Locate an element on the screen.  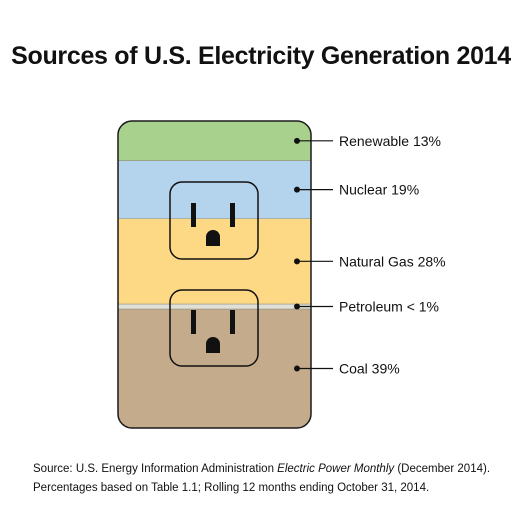
segment-petroleum is located at coordinates (214, 307).